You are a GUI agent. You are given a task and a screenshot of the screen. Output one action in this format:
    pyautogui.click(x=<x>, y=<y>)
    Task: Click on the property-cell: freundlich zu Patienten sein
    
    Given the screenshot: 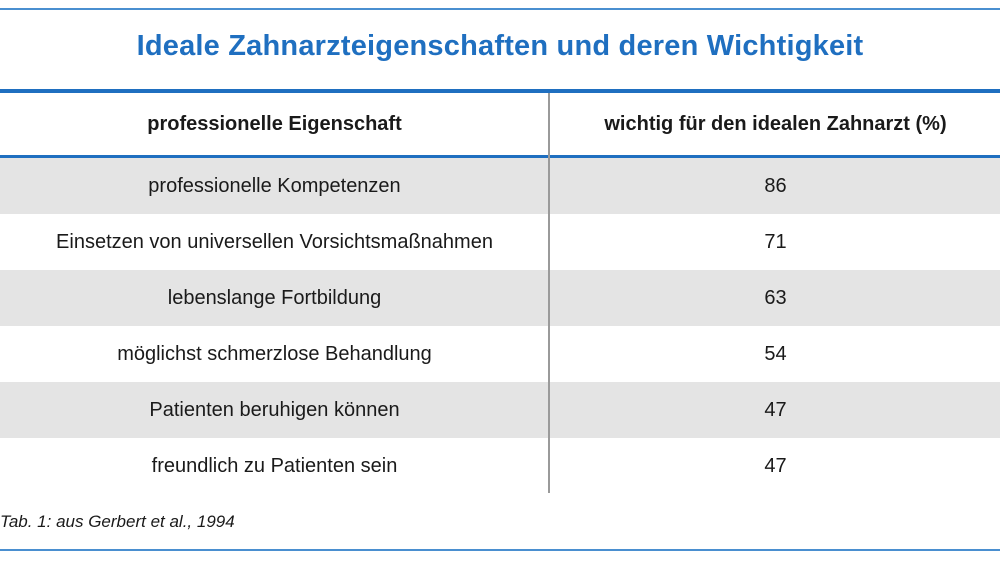 What is the action you would take?
    pyautogui.click(x=274, y=466)
    